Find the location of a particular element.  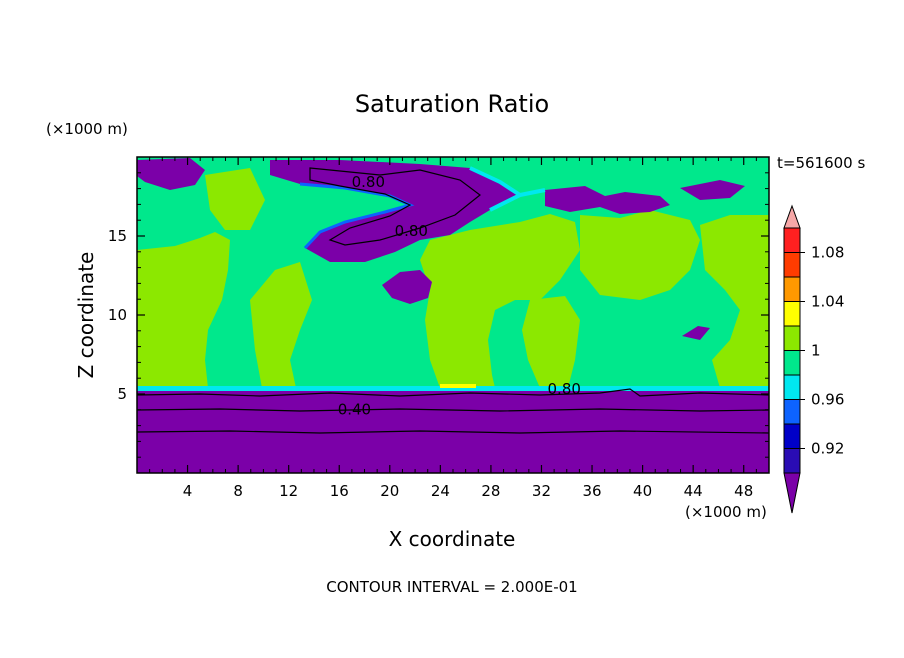

x-tick-label: 12 is located at coordinates (288, 491).